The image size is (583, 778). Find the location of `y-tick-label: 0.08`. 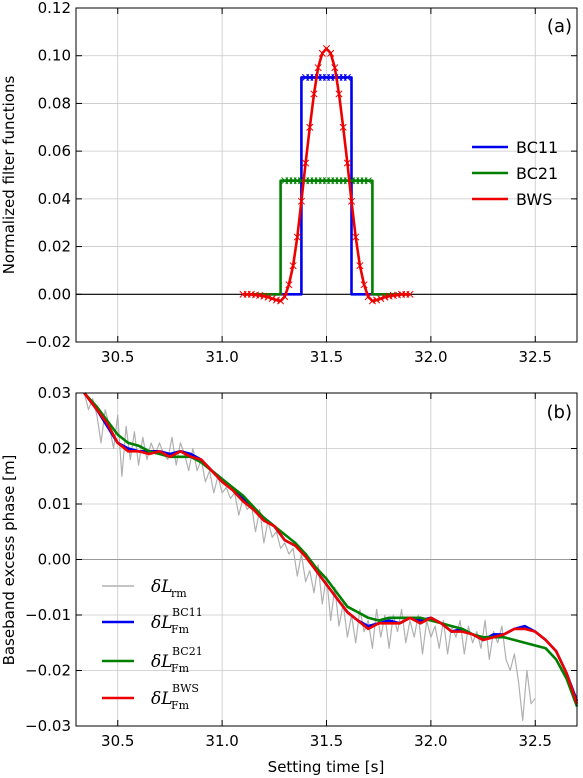

y-tick-label: 0.08 is located at coordinates (54, 103).